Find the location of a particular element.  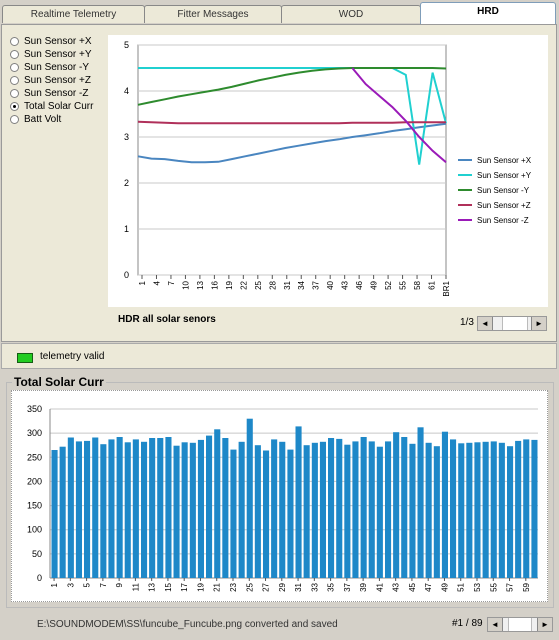

x-tick-label: 27 is located at coordinates (266, 586).